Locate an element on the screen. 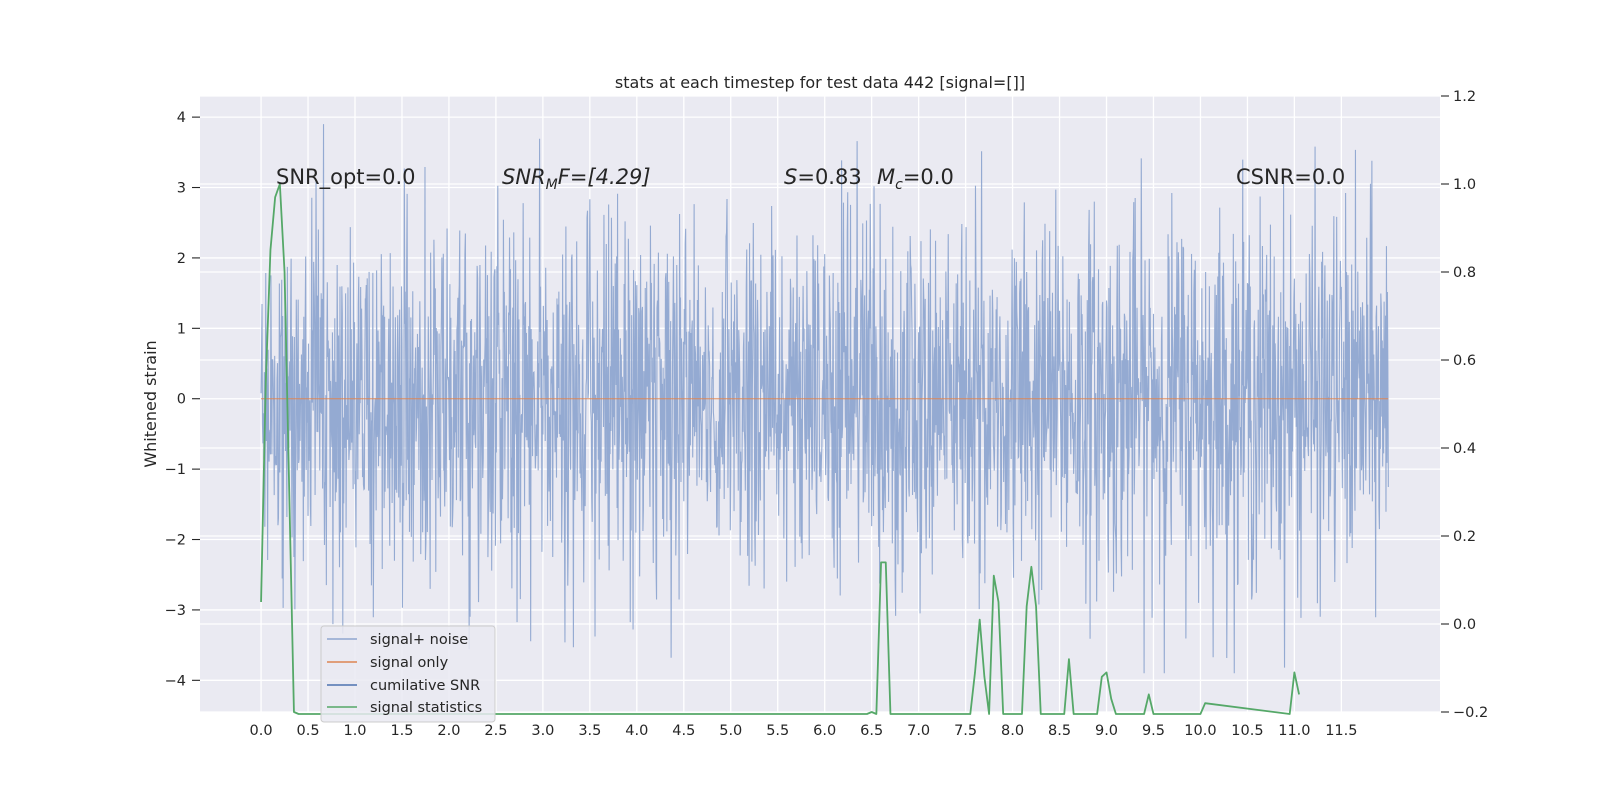  x-tick-label: 0.5 is located at coordinates (307, 731).